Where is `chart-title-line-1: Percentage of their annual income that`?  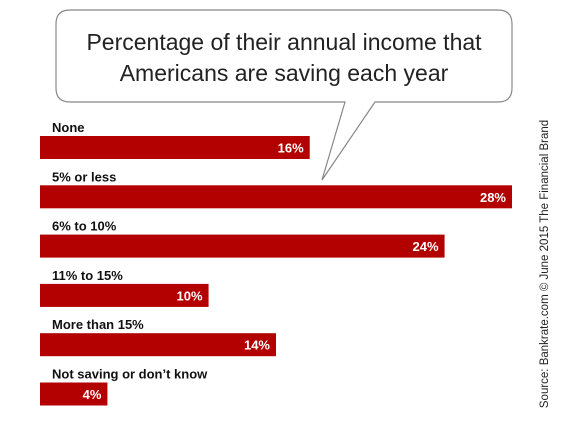
chart-title-line-1: Percentage of their annual income that is located at coordinates (284, 42).